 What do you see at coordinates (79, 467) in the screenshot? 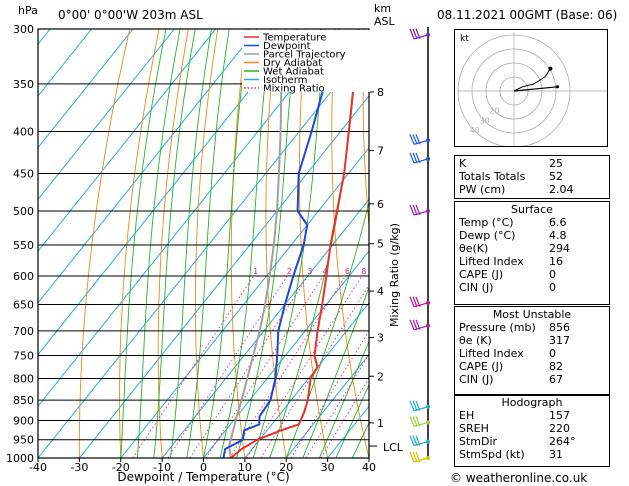
I see `x-tick-label: -30` at bounding box center [79, 467].